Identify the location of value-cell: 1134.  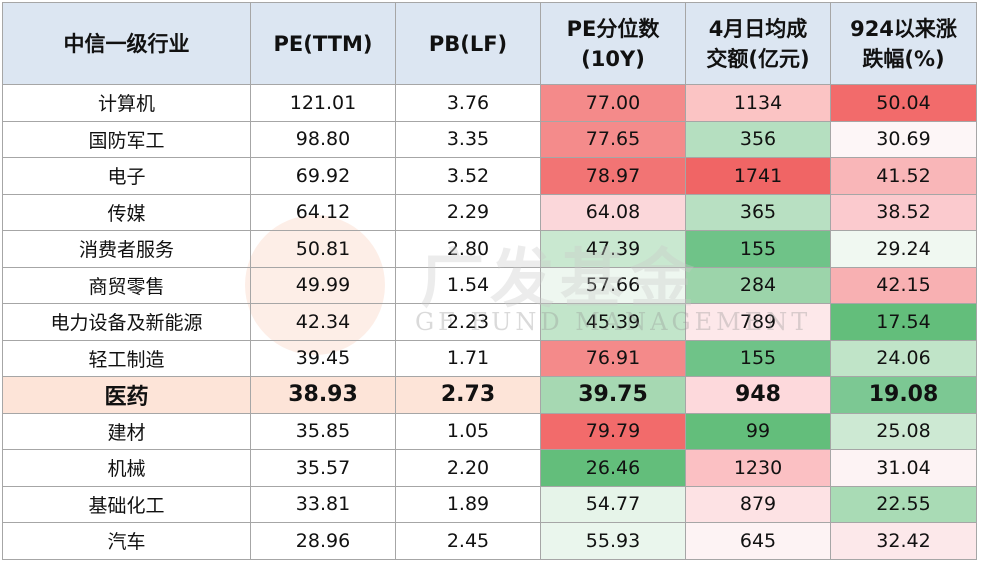
(758, 103).